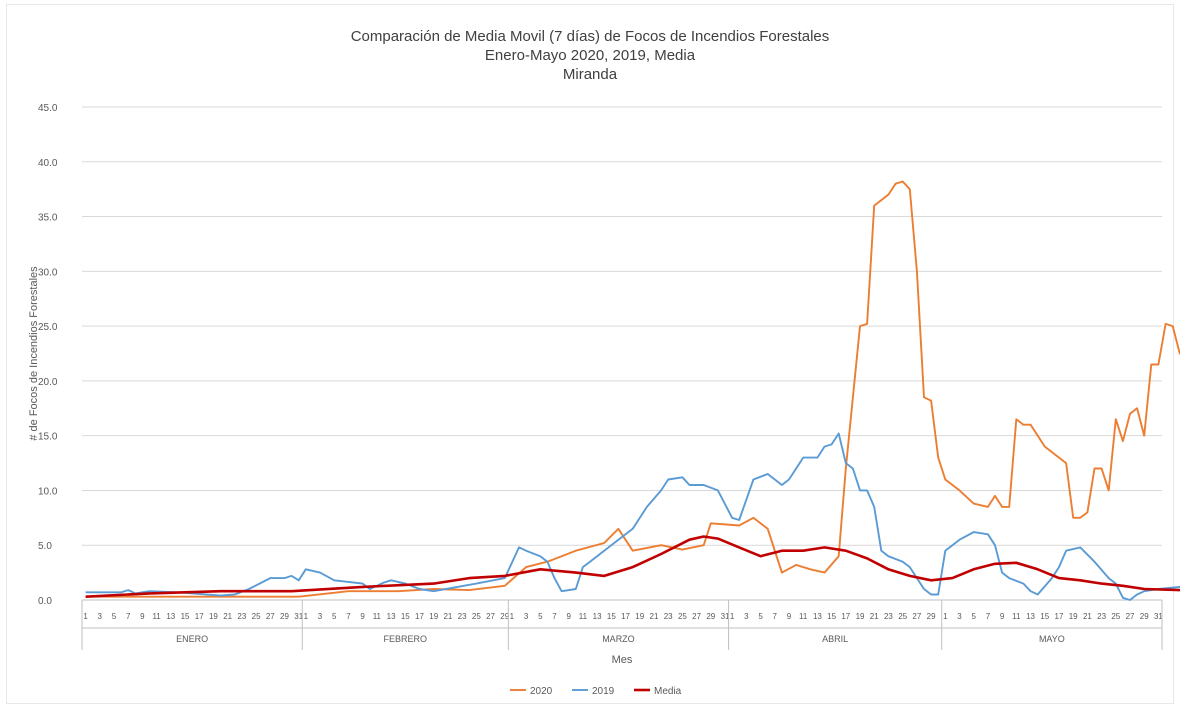 This screenshot has width=1180, height=710. I want to click on legend-label: 2019, so click(603, 691).